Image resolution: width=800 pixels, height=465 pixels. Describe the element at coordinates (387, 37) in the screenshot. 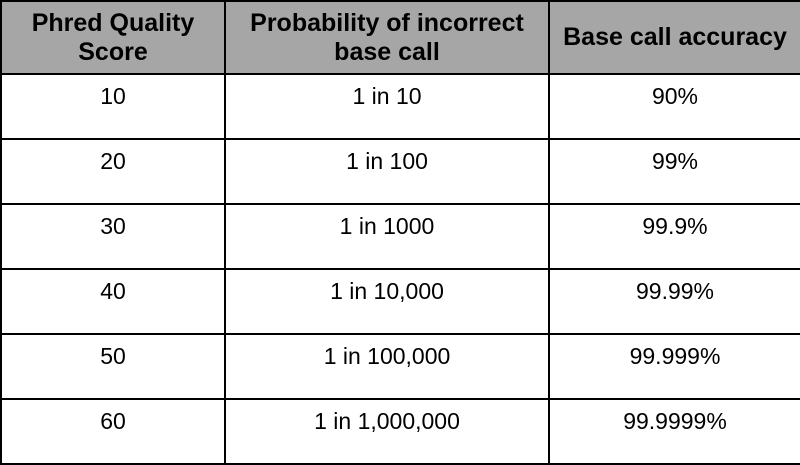

I see `column-header-error-probability: Probability of incorrect base call` at that location.